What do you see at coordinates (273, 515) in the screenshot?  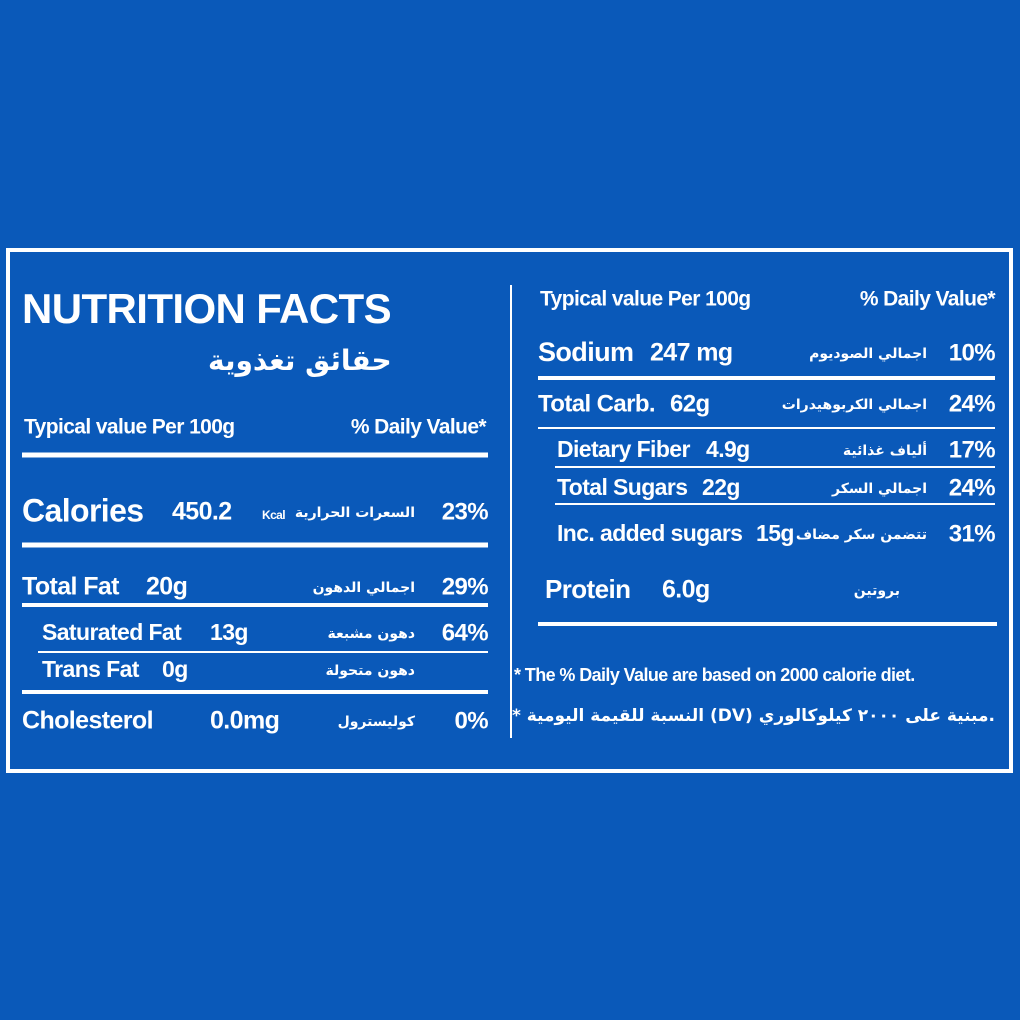 I see `nutrient-unit: Kcal` at bounding box center [273, 515].